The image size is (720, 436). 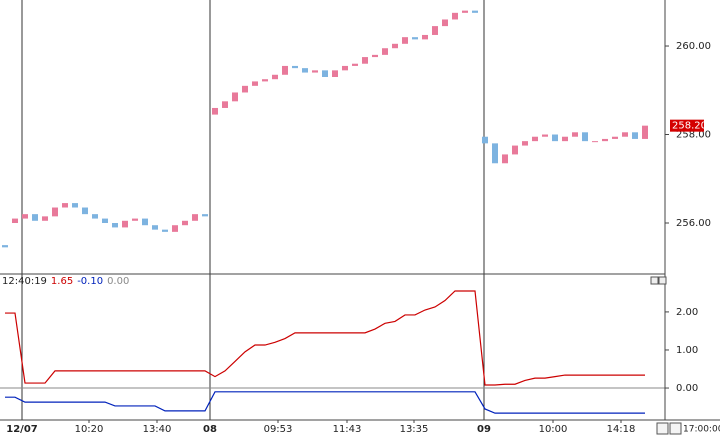 I want to click on x-tick-label: 12/07, so click(x=22, y=429).